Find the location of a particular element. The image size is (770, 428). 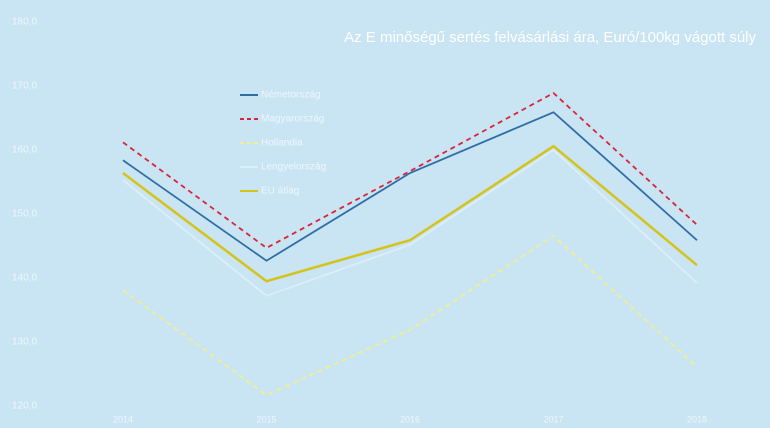

legend-label: Lengyelország is located at coordinates (293, 167).